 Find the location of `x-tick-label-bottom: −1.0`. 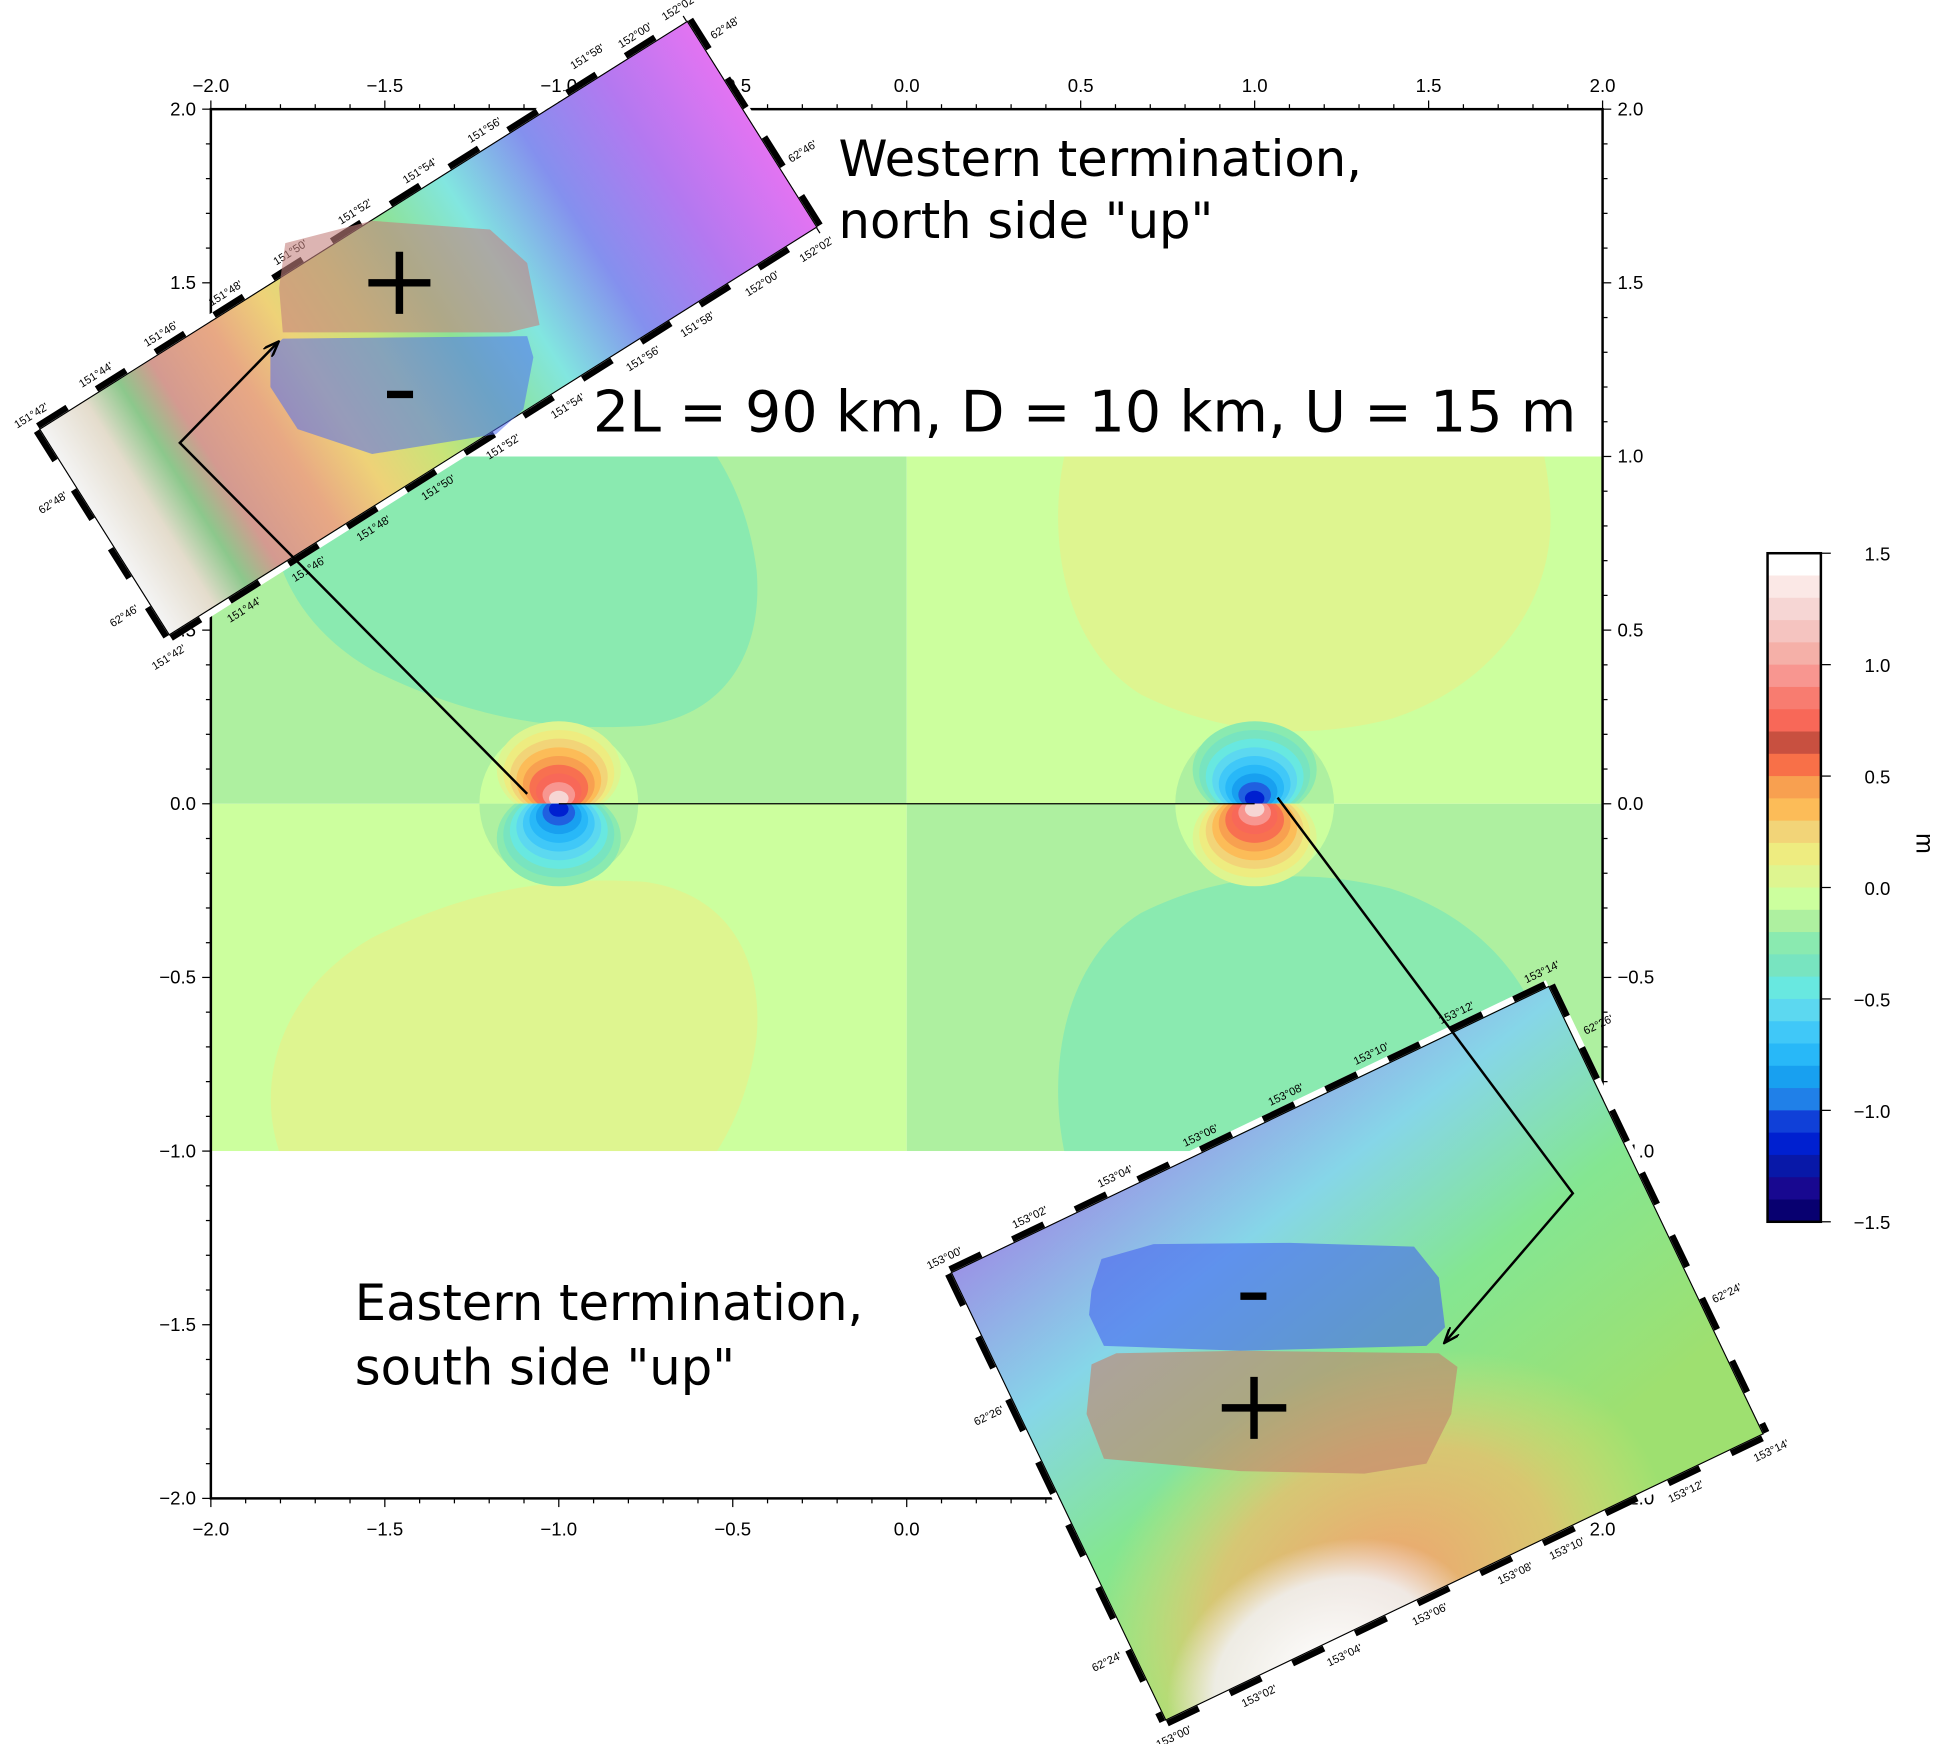

x-tick-label-bottom: −1.0 is located at coordinates (558, 1529).